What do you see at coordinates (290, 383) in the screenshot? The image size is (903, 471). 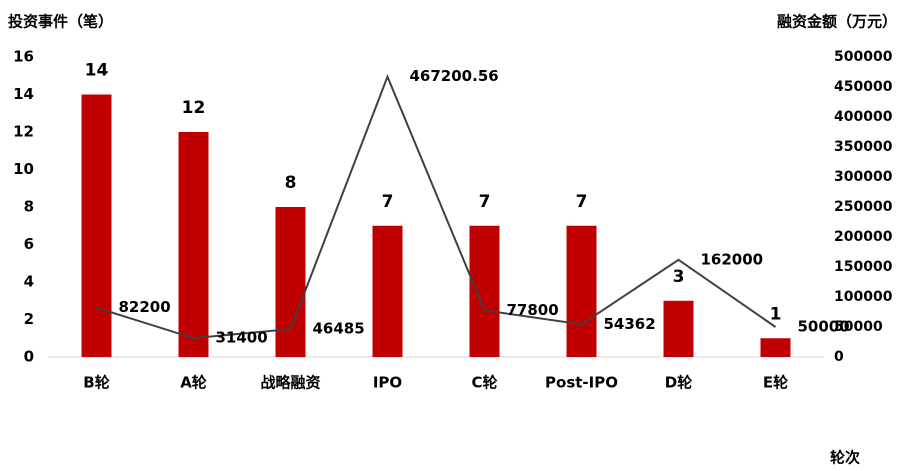 I see `x-tick-label: 战略融资` at bounding box center [290, 383].